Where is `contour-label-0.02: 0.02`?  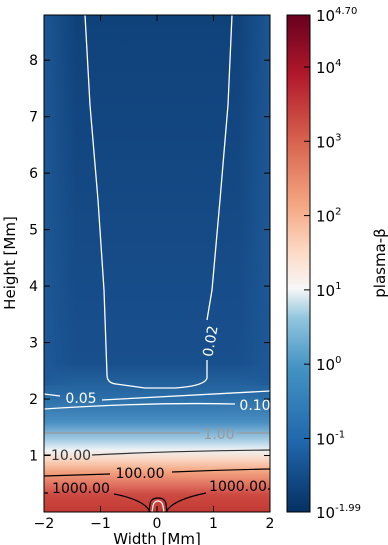 contour-label-0.02: 0.02 is located at coordinates (210, 341).